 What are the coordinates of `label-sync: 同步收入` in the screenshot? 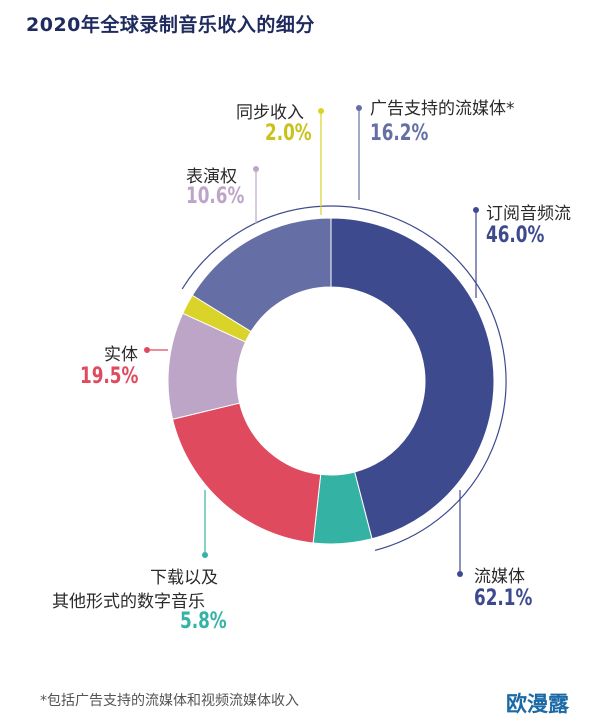 It's located at (270, 113).